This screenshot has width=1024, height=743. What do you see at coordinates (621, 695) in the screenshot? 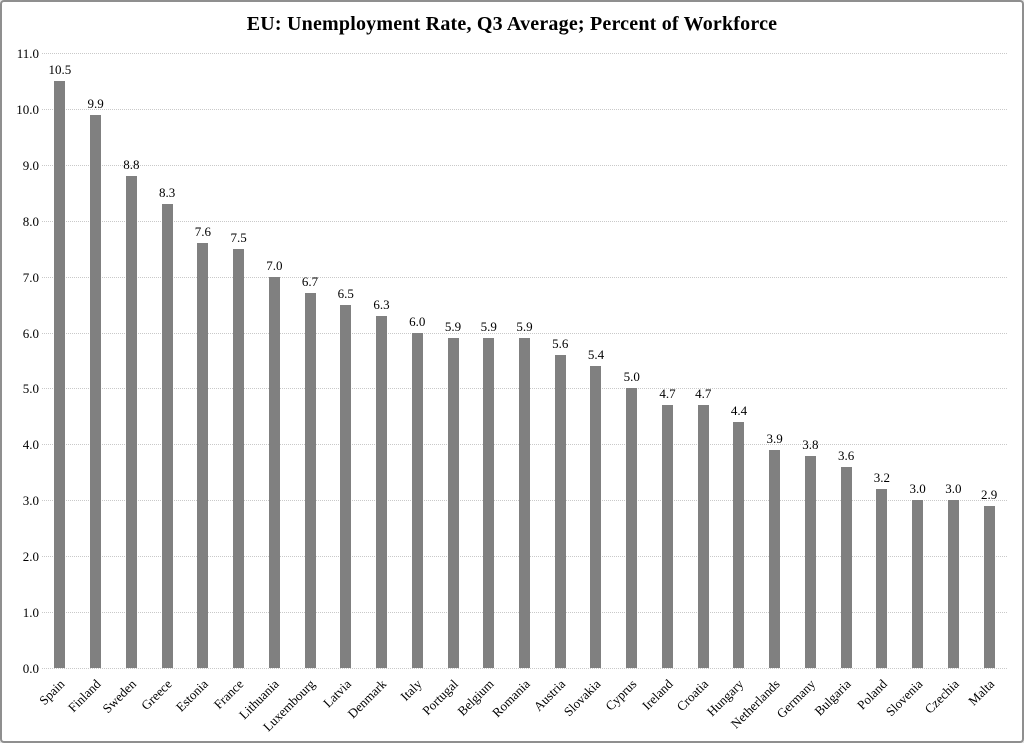
I see `x-axis-category-label: Cyprus` at bounding box center [621, 695].